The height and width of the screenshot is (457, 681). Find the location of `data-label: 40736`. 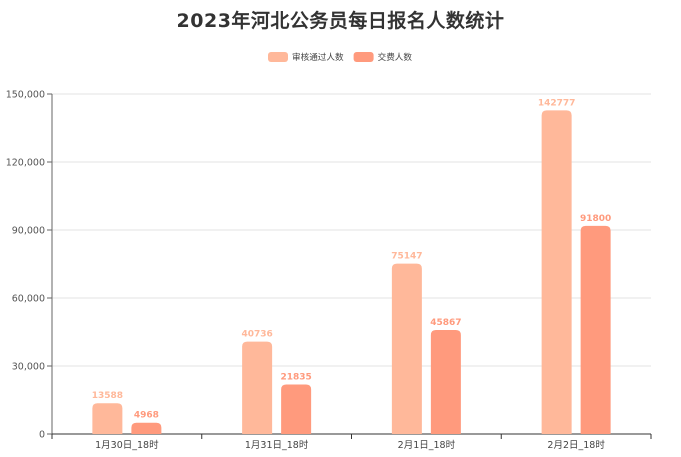

data-label: 40736 is located at coordinates (256, 335).